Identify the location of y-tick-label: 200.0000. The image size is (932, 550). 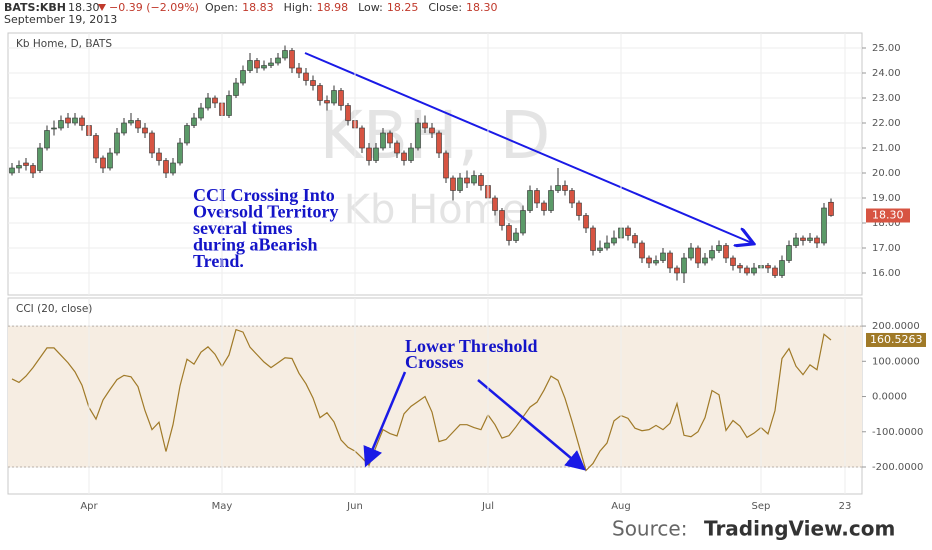
(896, 326).